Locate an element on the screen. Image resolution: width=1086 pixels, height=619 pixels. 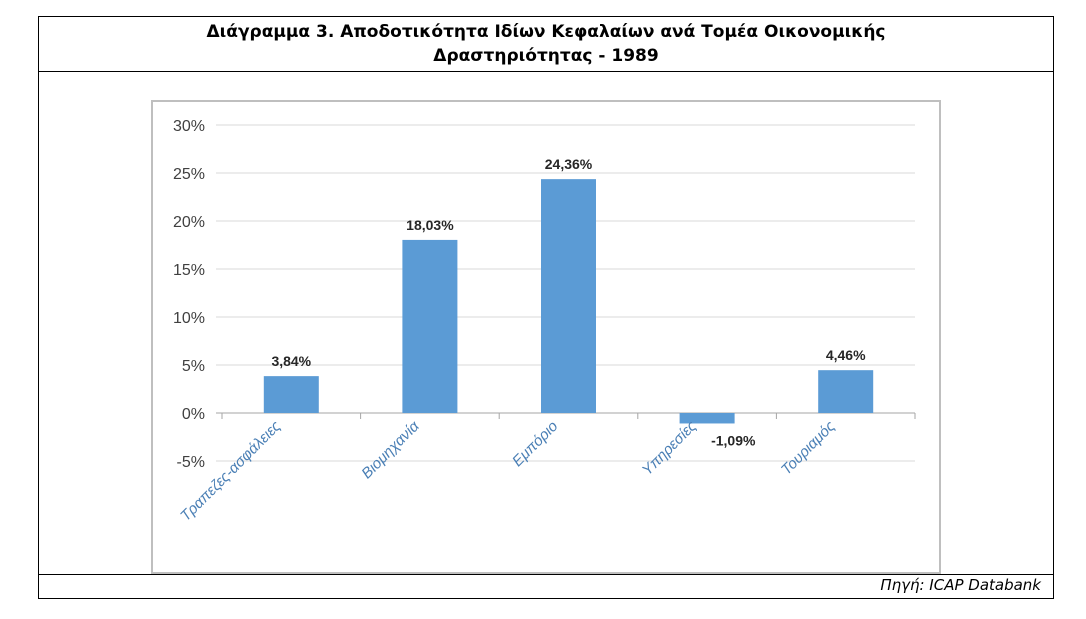
data-label: 4,46% is located at coordinates (846, 355).